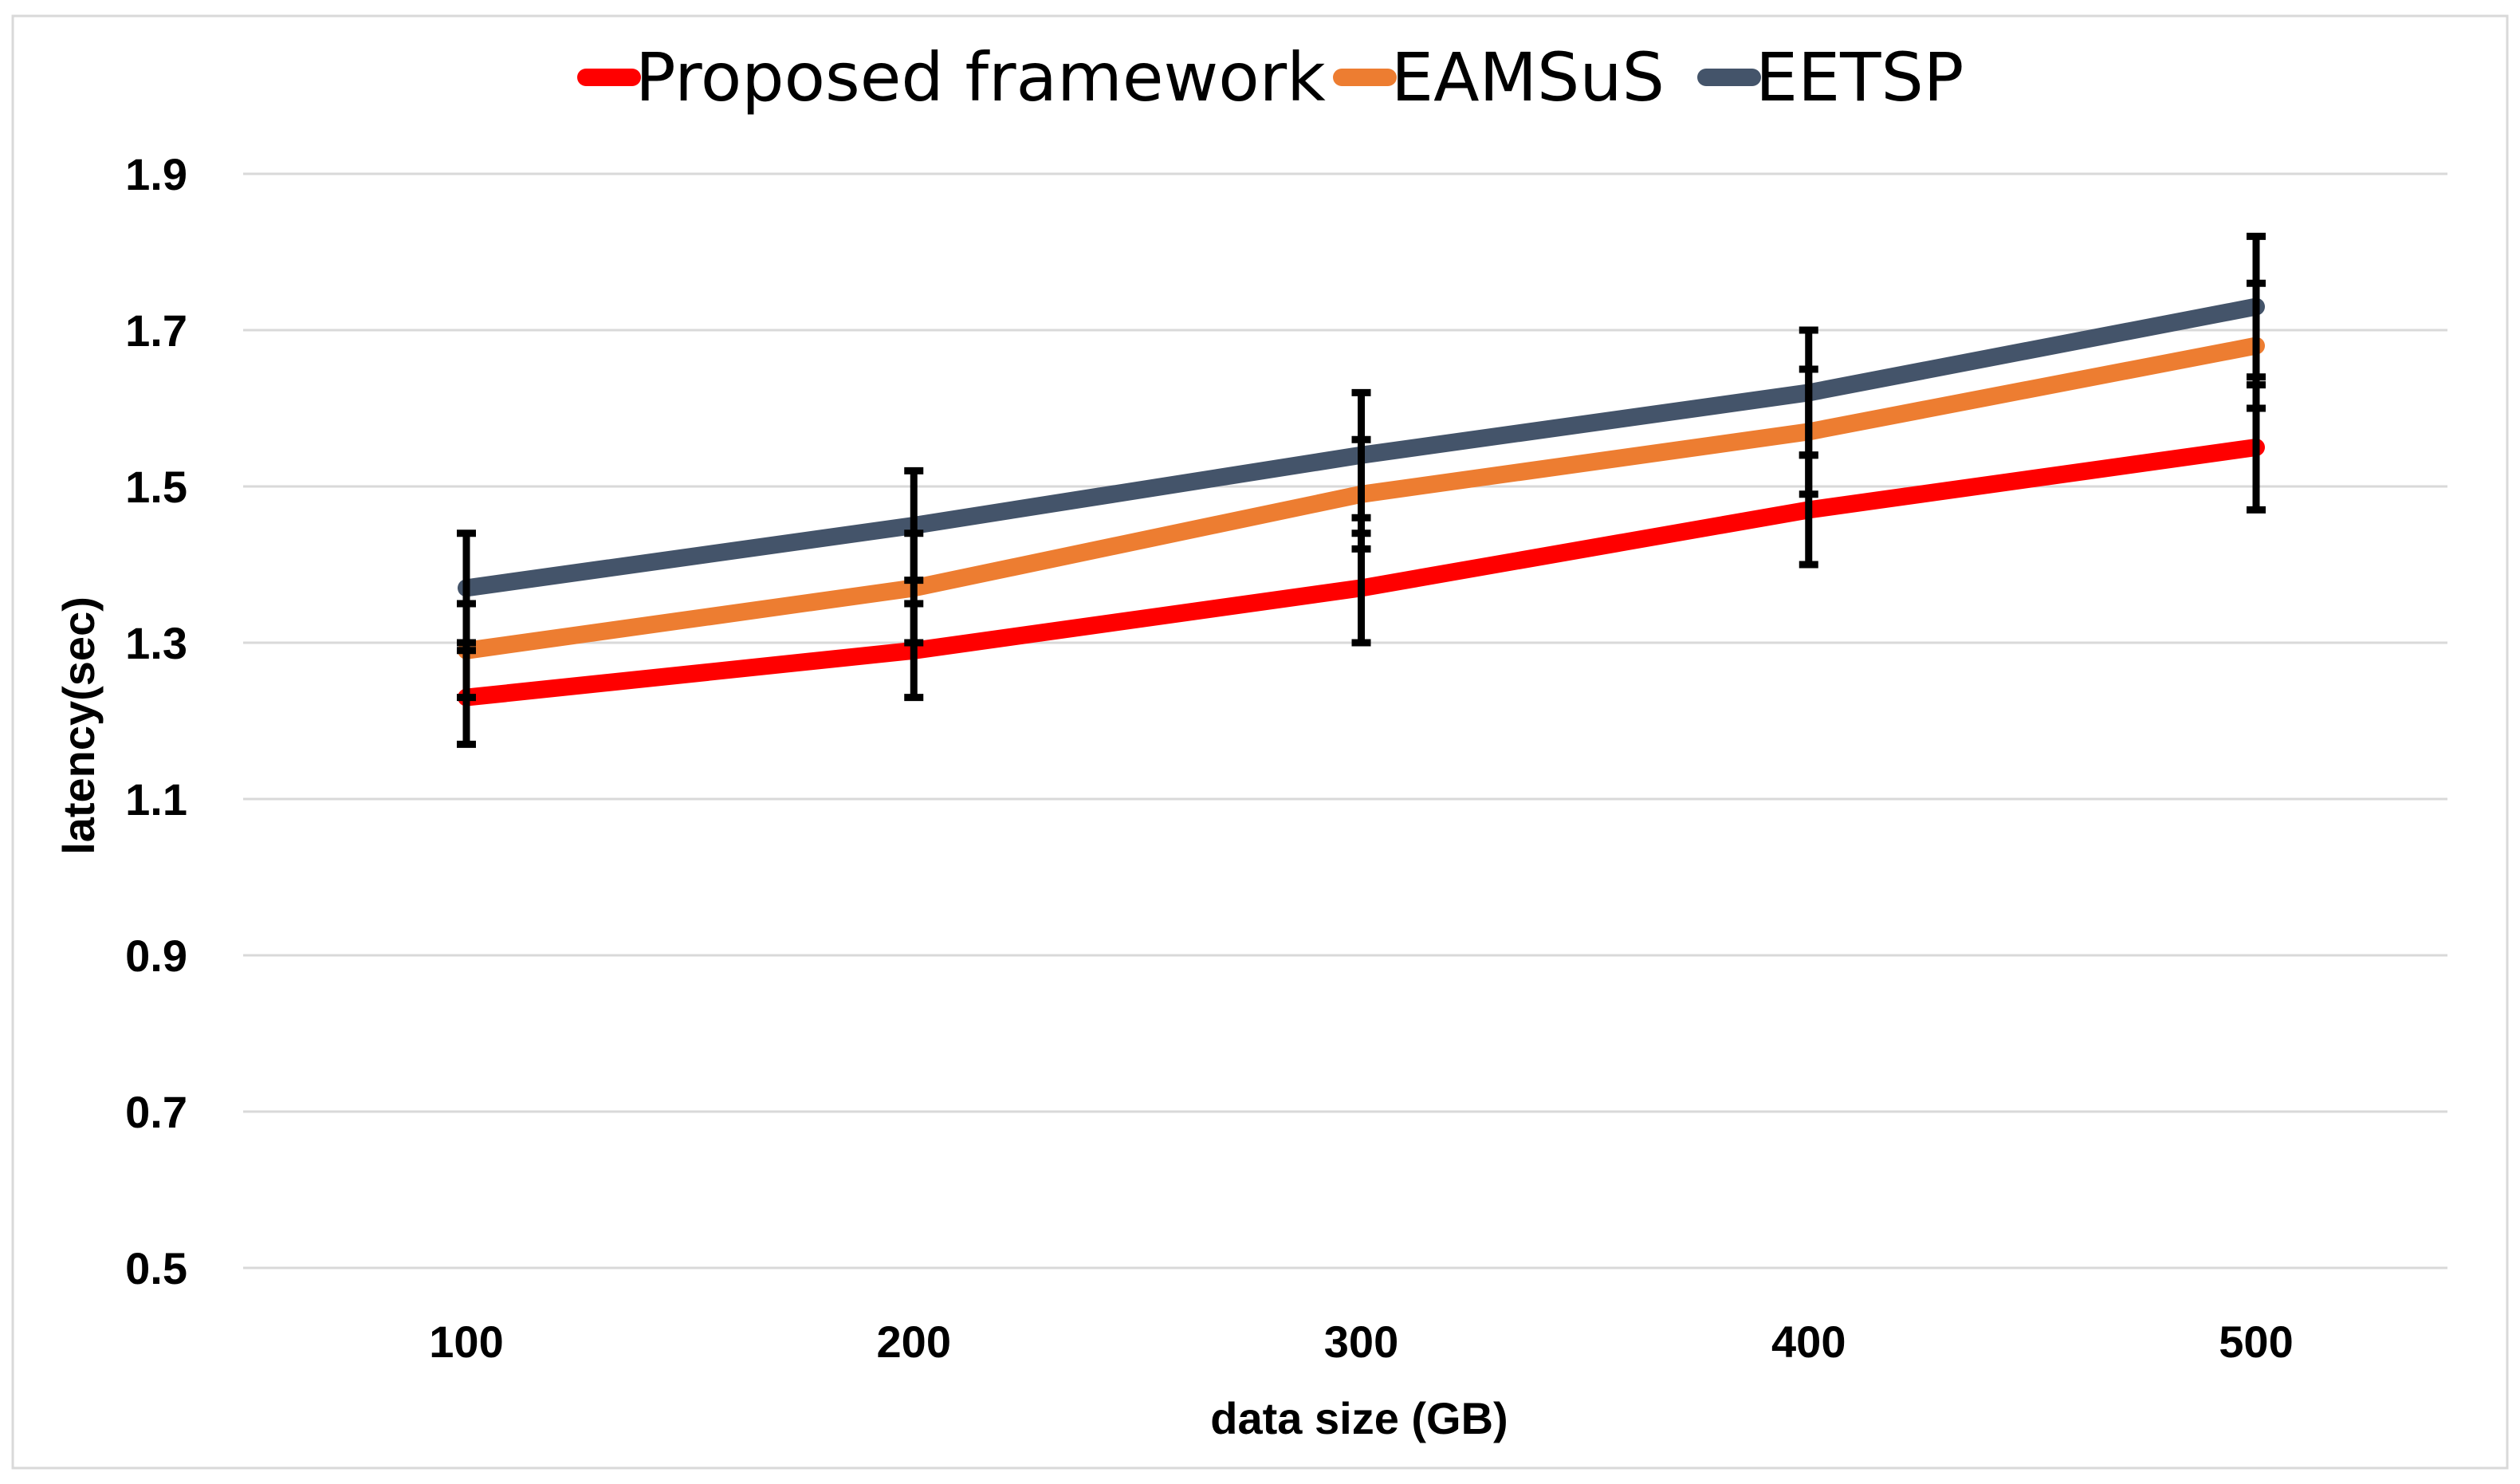 Image resolution: width=2520 pixels, height=1484 pixels. I want to click on y-tick-label: 1.7, so click(156, 330).